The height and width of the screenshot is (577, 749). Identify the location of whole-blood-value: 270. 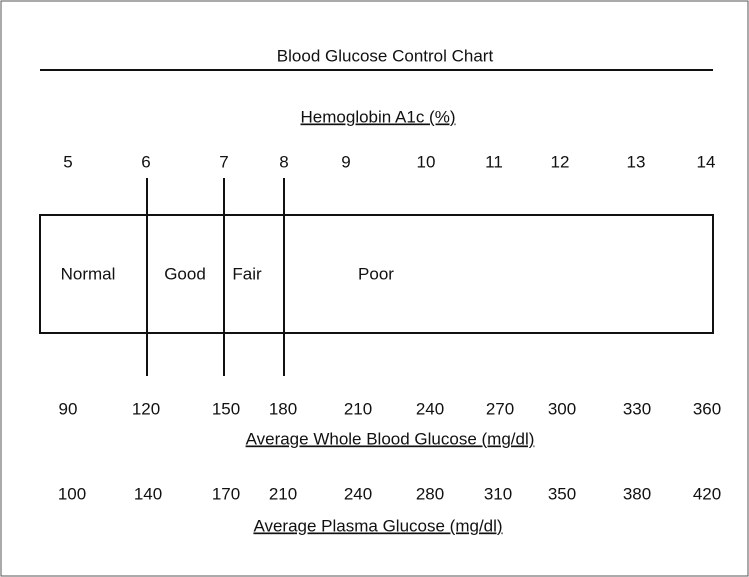
(500, 408).